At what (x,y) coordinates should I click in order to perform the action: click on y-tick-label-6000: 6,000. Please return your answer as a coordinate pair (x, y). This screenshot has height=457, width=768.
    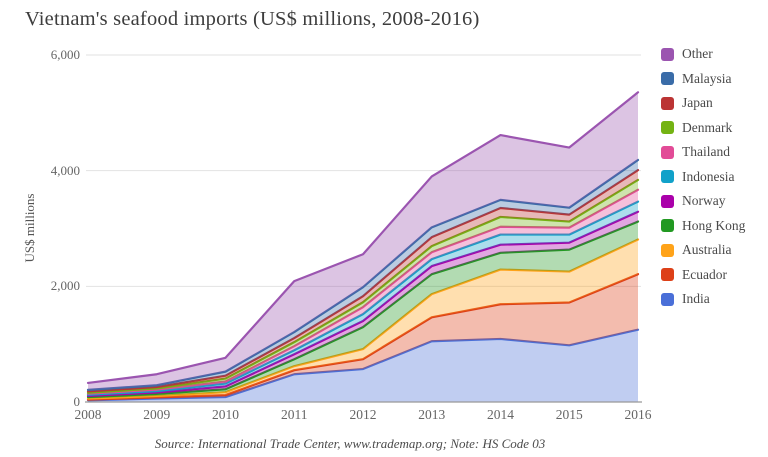
    Looking at the image, I should click on (65, 54).